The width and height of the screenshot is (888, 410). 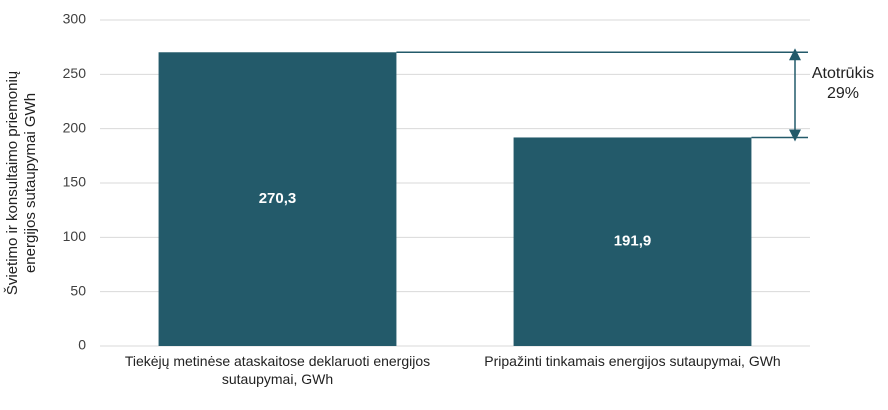 What do you see at coordinates (12, 183) in the screenshot?
I see `y-axis-label-line: Švietimo ir konsultaimo priemonių` at bounding box center [12, 183].